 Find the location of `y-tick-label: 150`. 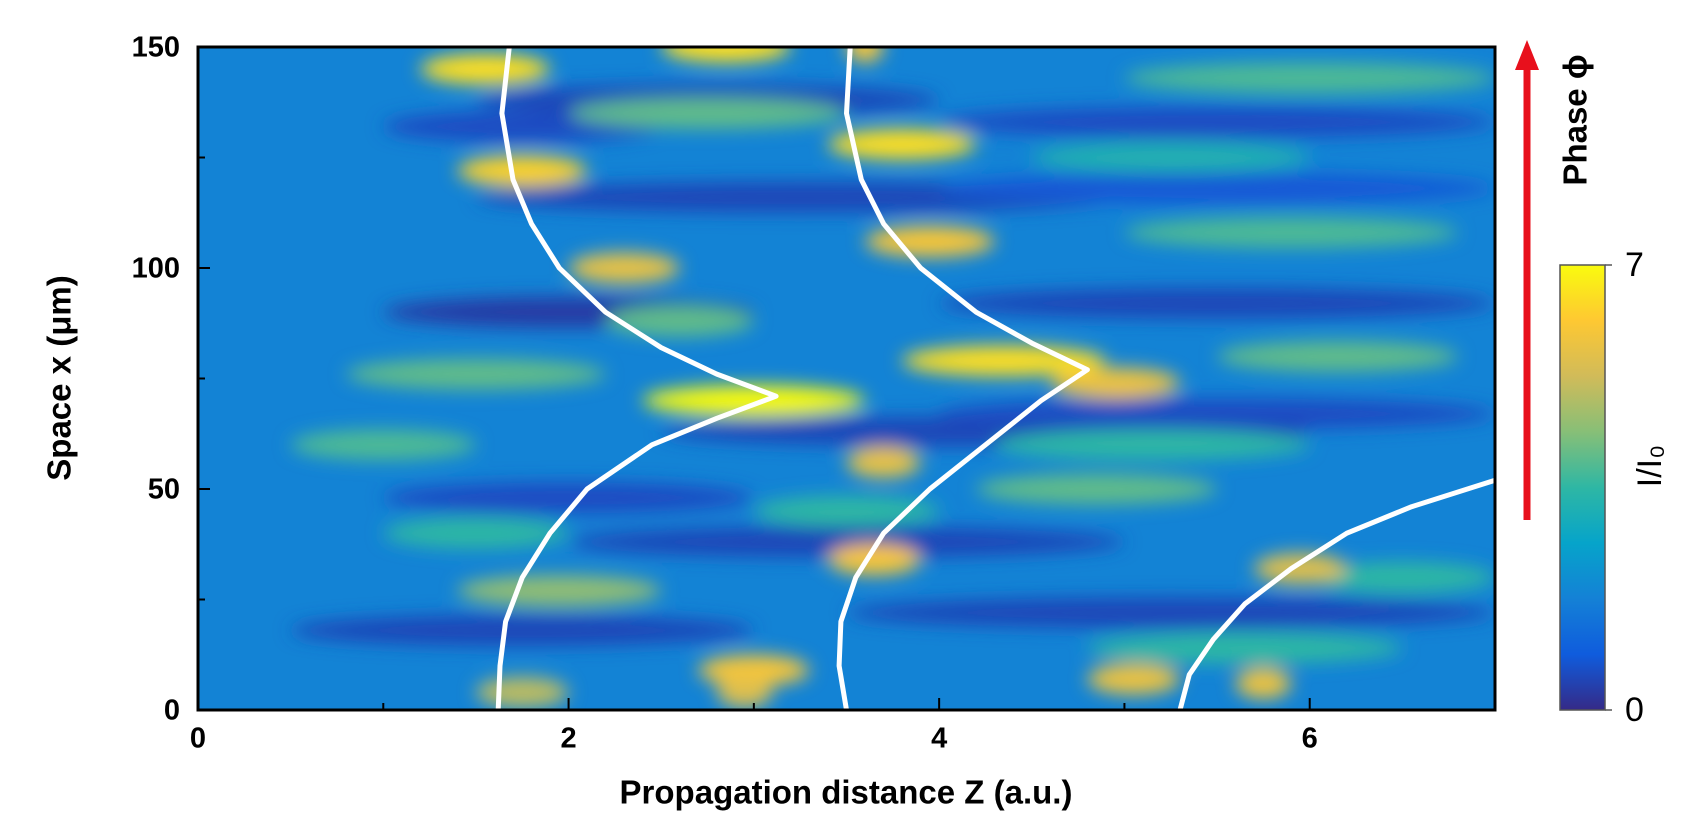

y-tick-label: 150 is located at coordinates (156, 48).